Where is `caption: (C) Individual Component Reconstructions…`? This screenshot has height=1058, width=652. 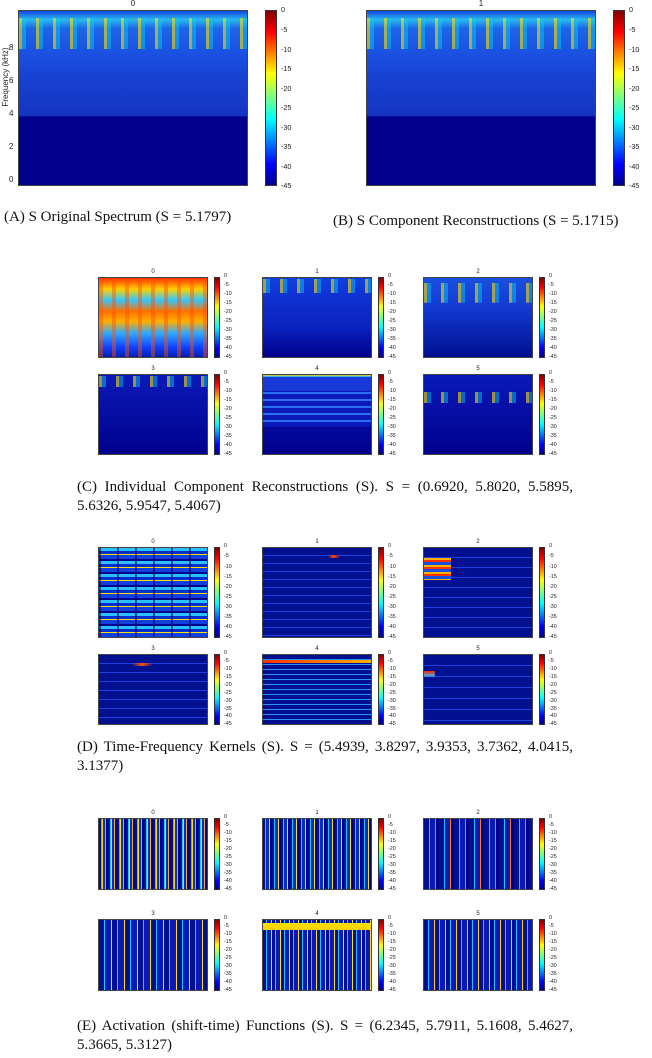
caption: (C) Individual Component Reconstructions… is located at coordinates (325, 496).